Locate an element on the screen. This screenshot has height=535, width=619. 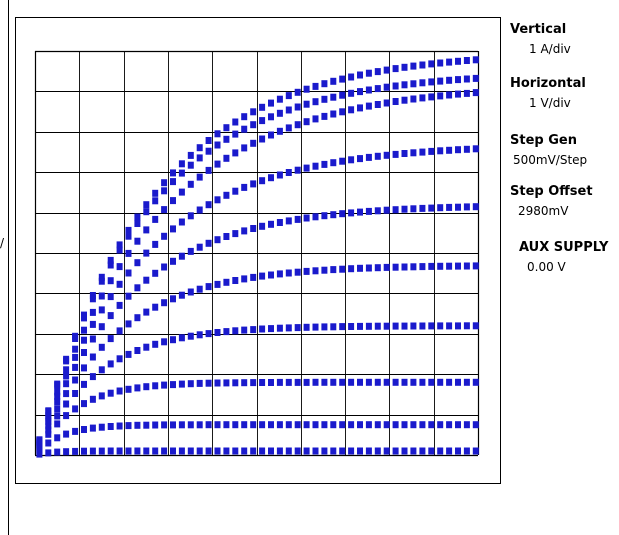
setting-aux-supply: AUX SUPPLY 0.00 V is located at coordinates (564, 257).